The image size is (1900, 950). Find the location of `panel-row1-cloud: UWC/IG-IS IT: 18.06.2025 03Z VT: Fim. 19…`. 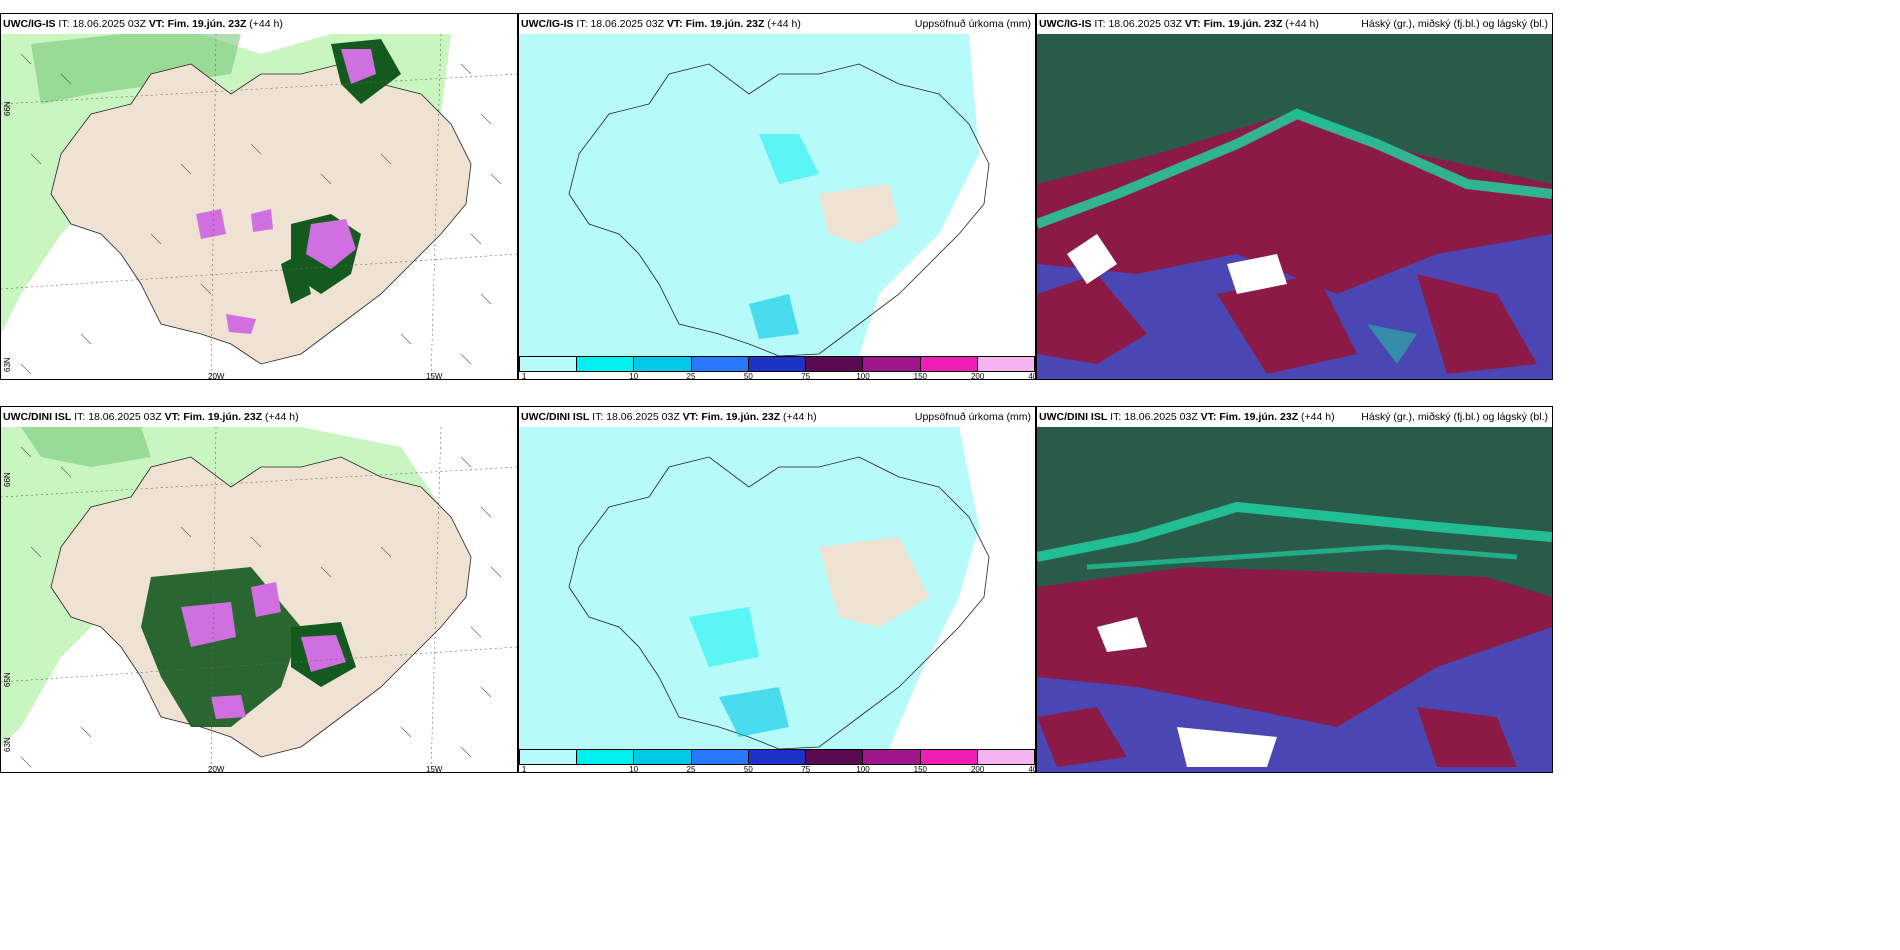

panel-row1-cloud: UWC/IG-IS IT: 18.06.2025 03Z VT: Fim. 19… is located at coordinates (1294, 196).